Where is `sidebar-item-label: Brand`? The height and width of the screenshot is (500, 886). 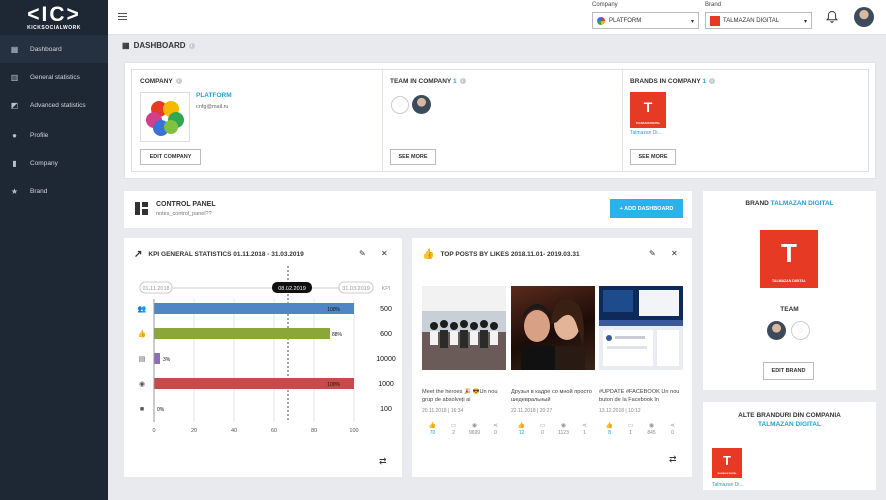
sidebar-item-label: Brand is located at coordinates (39, 191).